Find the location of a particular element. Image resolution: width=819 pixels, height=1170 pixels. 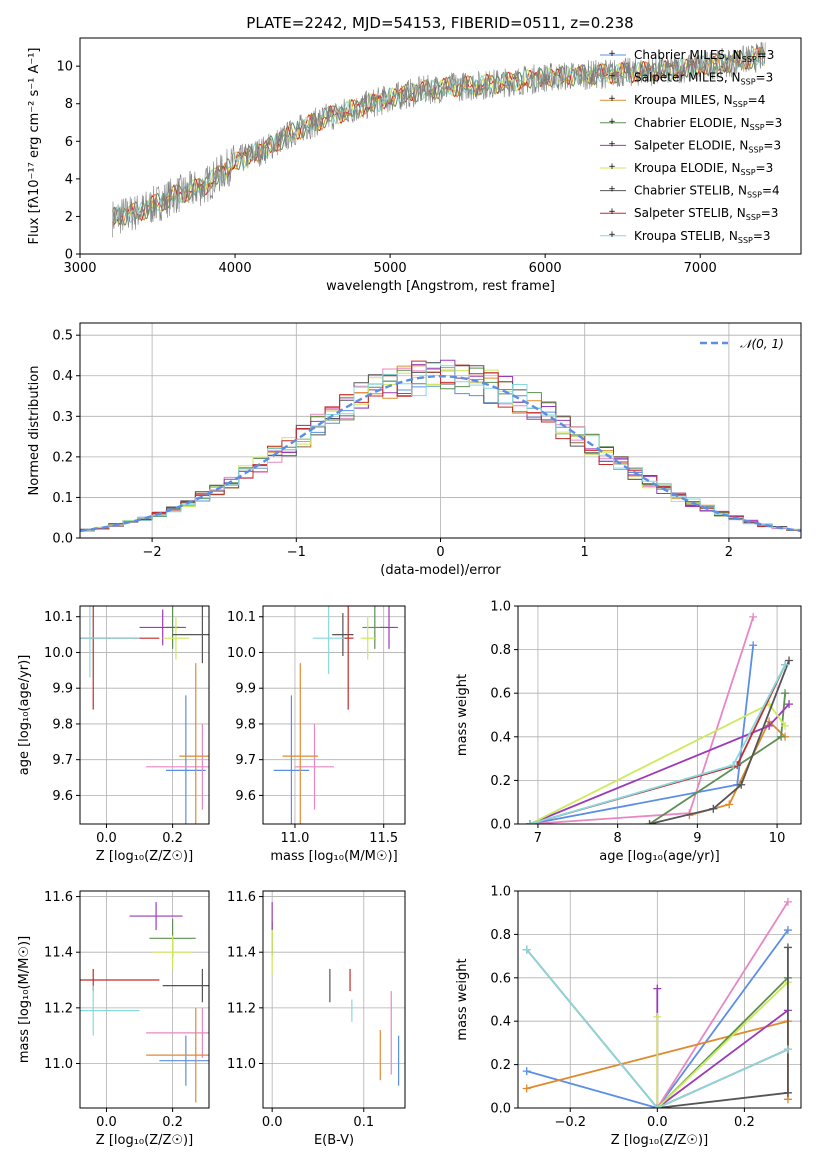

y-tick-label: 6 is located at coordinates (69, 142).